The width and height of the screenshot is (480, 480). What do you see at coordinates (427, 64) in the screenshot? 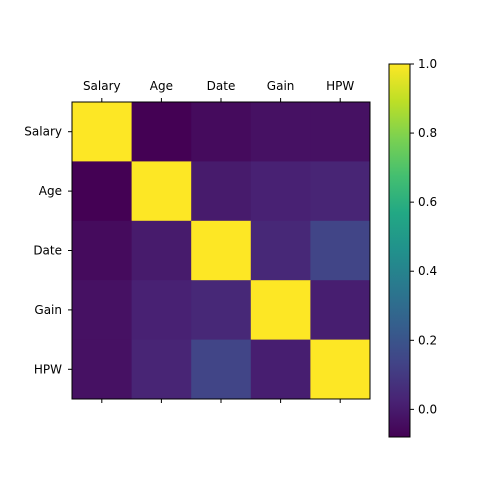
I see `colorbar-tick-label: 1.0` at bounding box center [427, 64].